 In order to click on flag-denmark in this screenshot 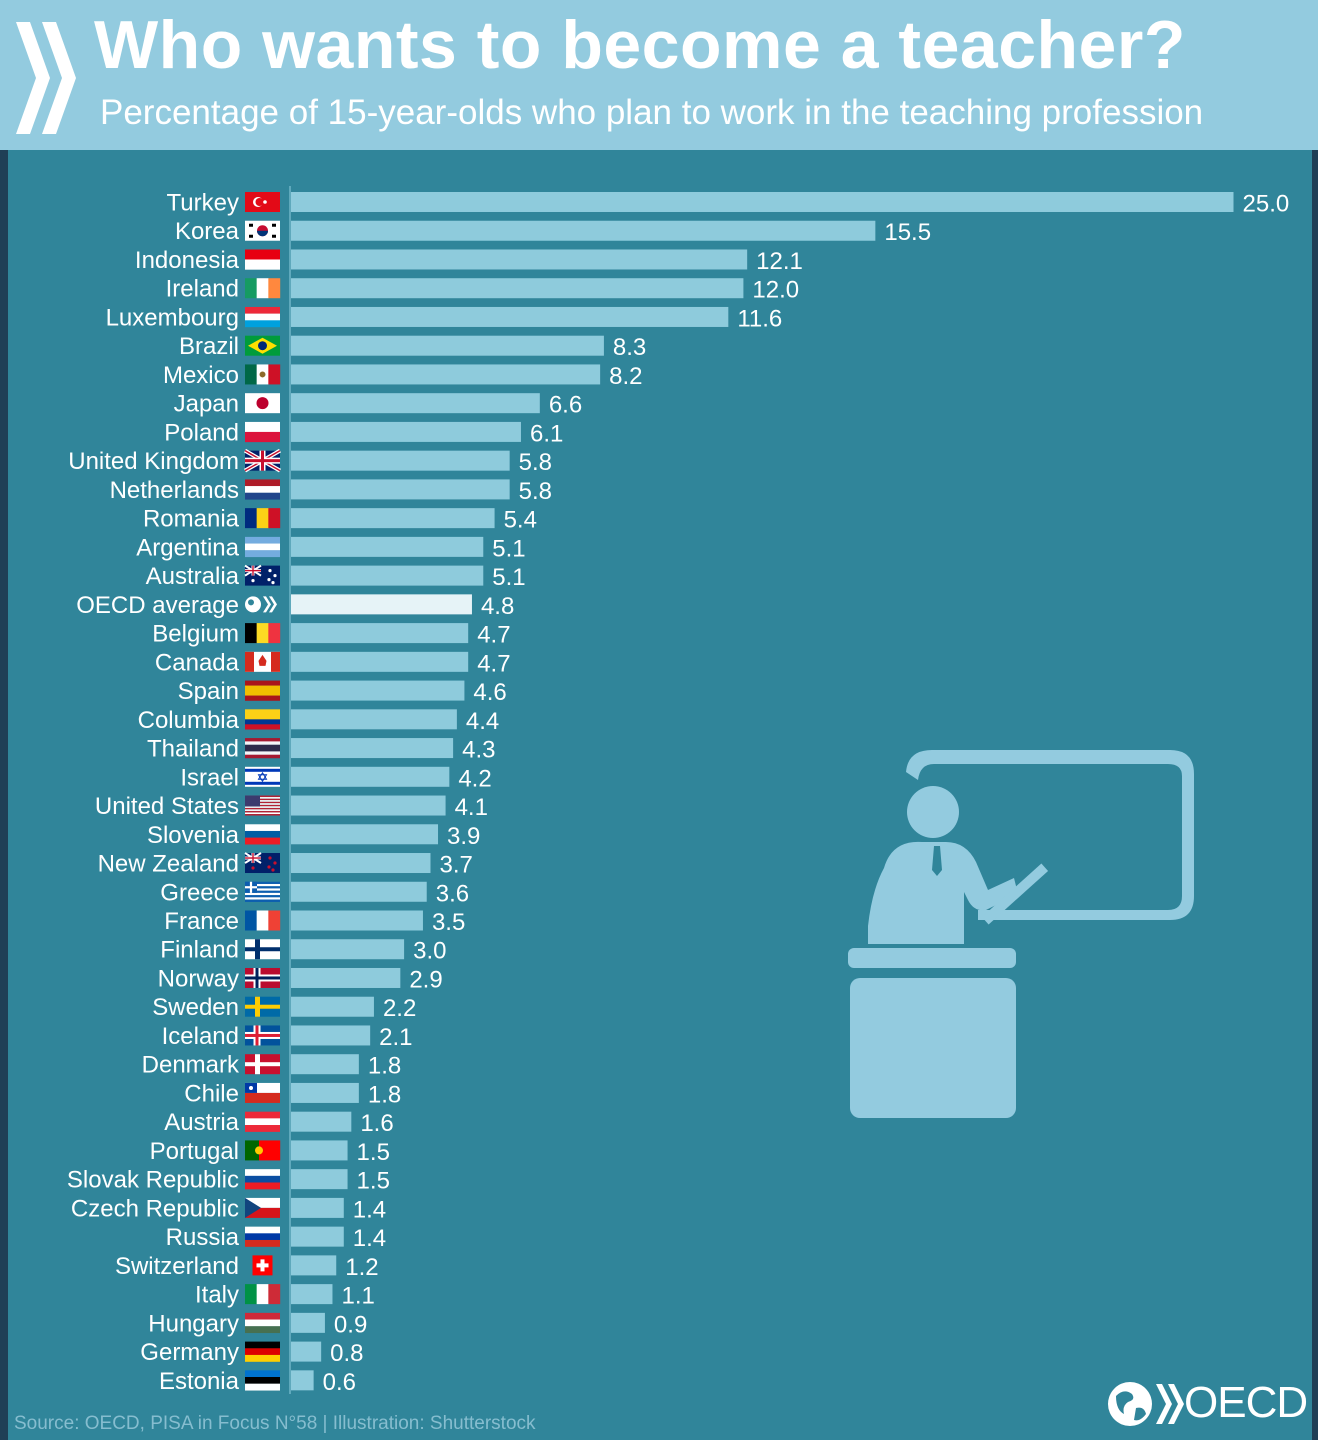, I will do `click(262, 1064)`.